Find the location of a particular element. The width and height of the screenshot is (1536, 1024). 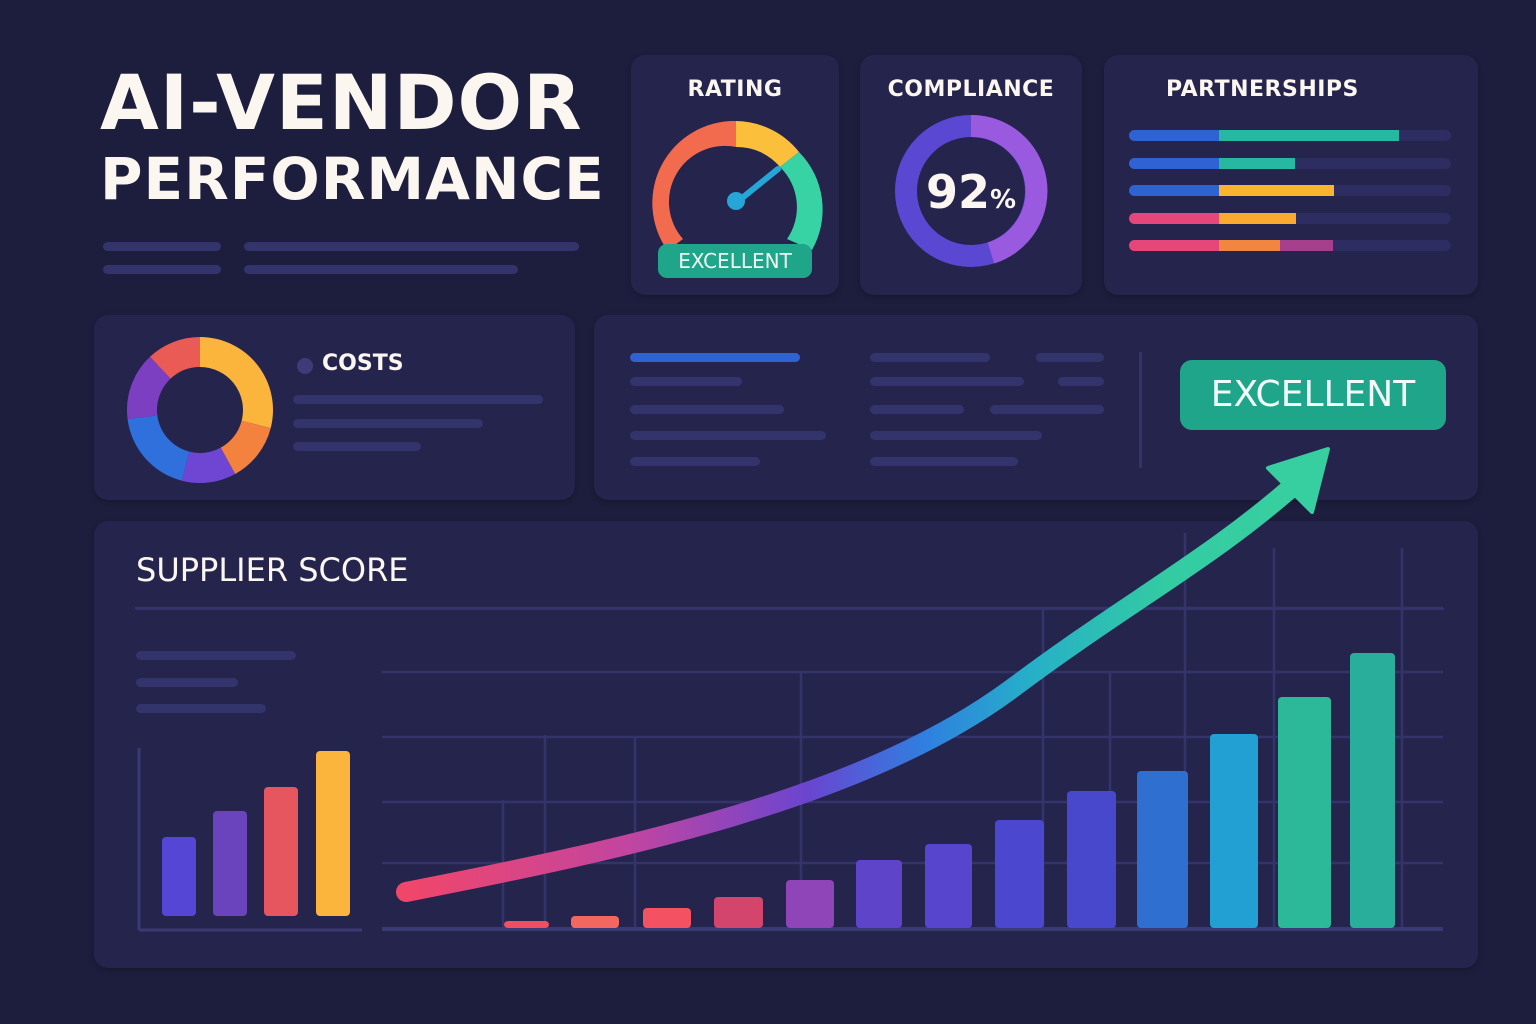

compliance-card: COMPLIANCE 92% is located at coordinates (971, 175).